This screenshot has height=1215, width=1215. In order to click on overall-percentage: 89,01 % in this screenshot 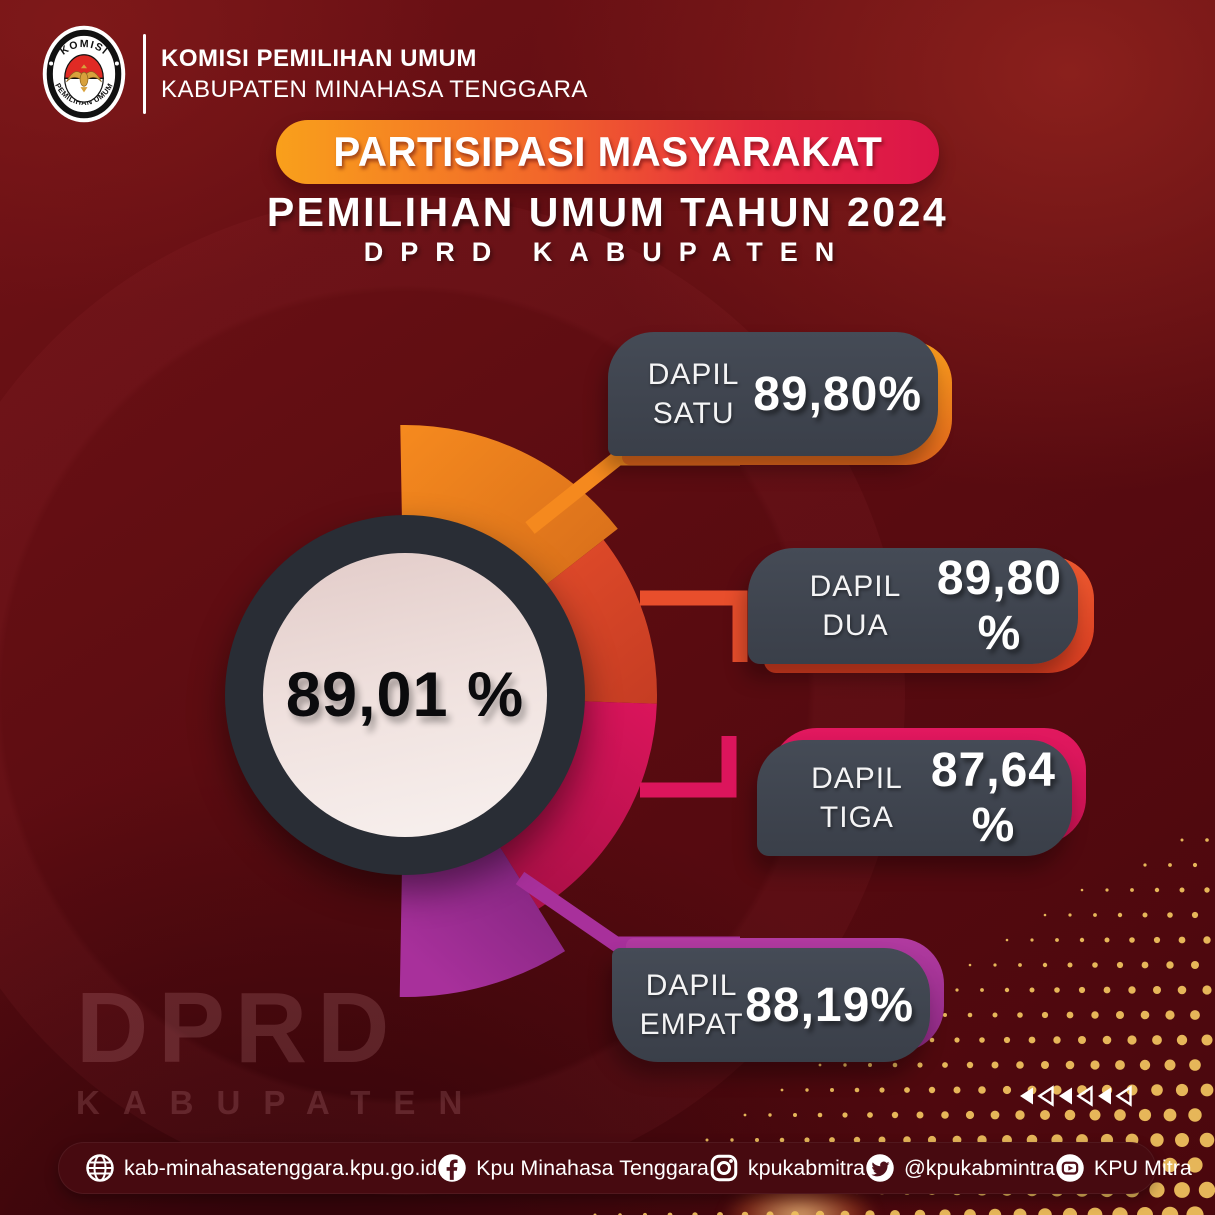, I will do `click(405, 695)`.